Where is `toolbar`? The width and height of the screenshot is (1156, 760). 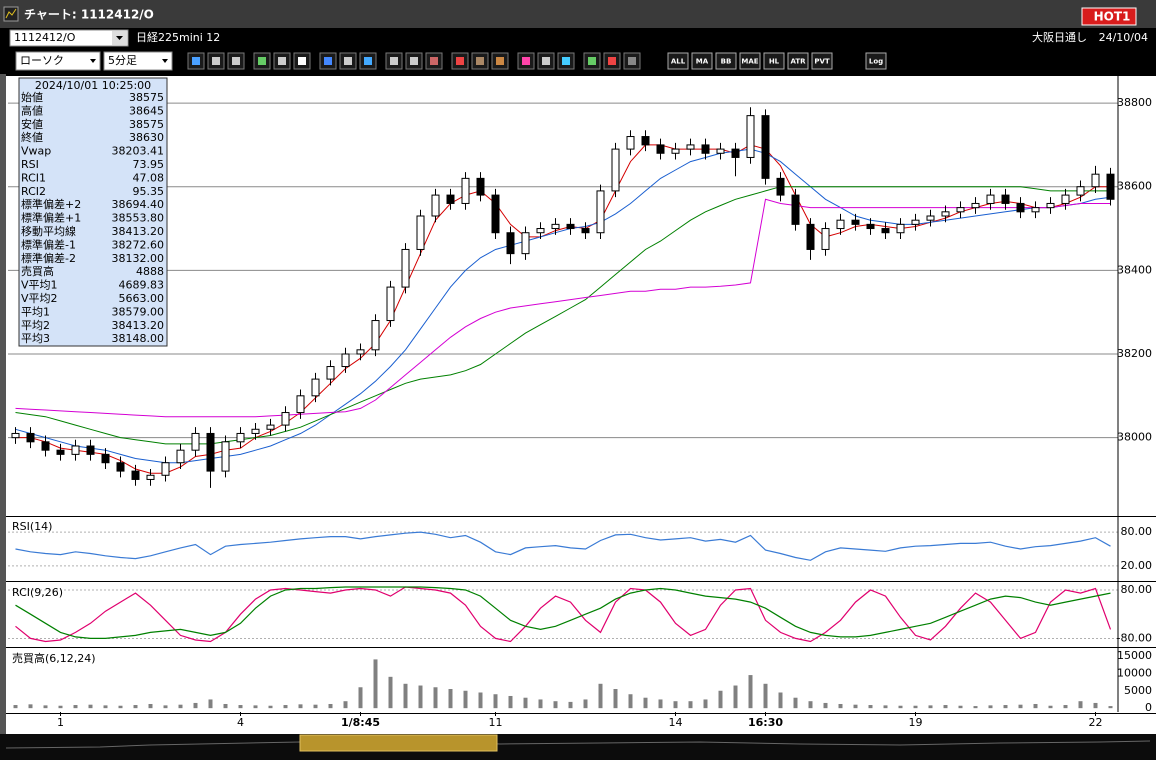
toolbar is located at coordinates (578, 61).